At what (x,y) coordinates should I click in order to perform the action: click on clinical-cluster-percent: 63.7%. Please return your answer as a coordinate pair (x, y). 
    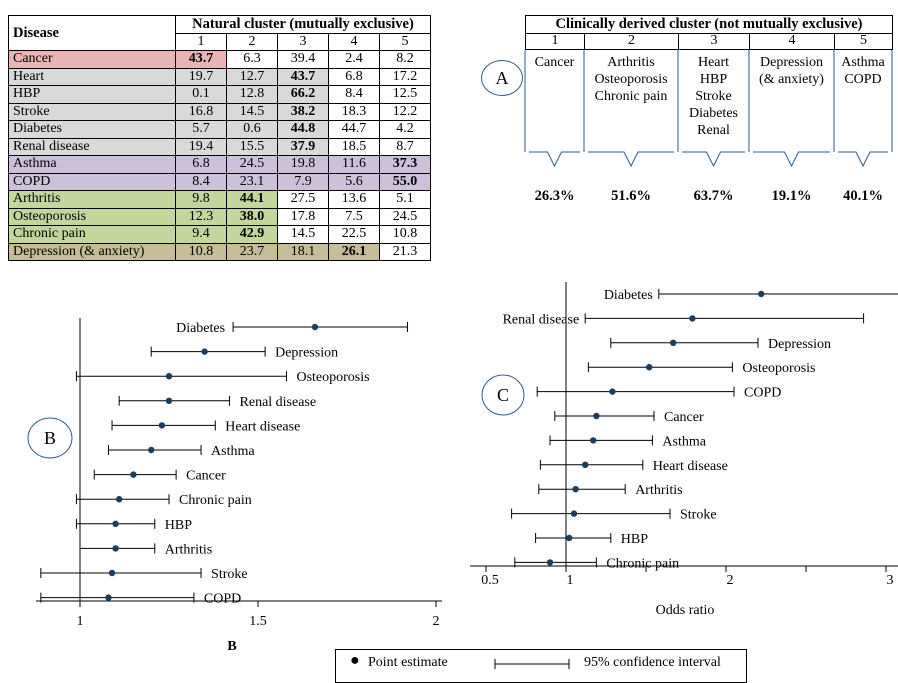
    Looking at the image, I should click on (713, 196).